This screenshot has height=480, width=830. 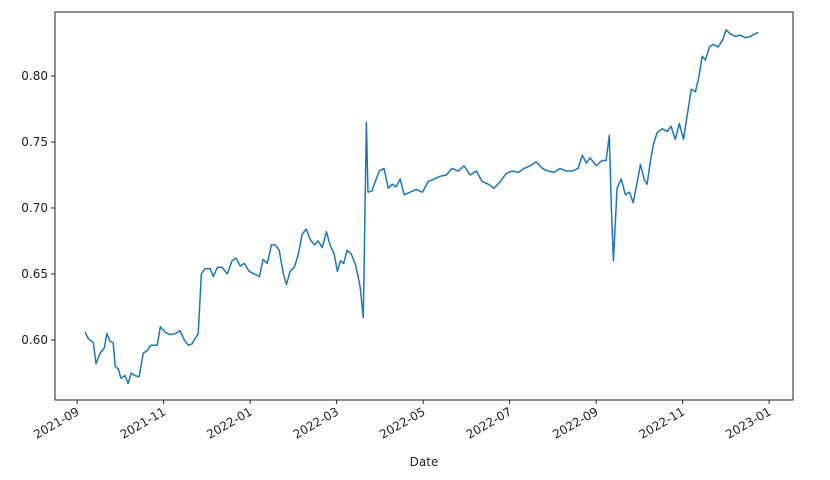 What do you see at coordinates (424, 462) in the screenshot?
I see `x-axis-label: Date` at bounding box center [424, 462].